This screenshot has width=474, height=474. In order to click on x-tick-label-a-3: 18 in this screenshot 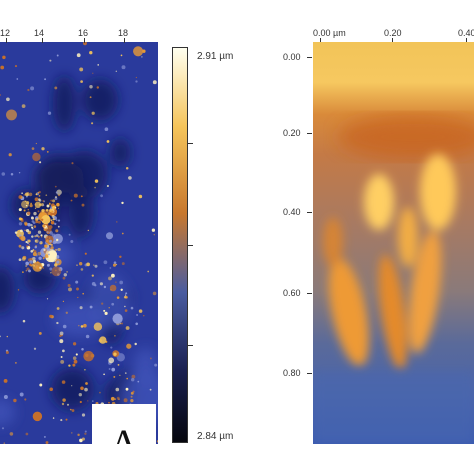, I will do `click(123, 33)`.